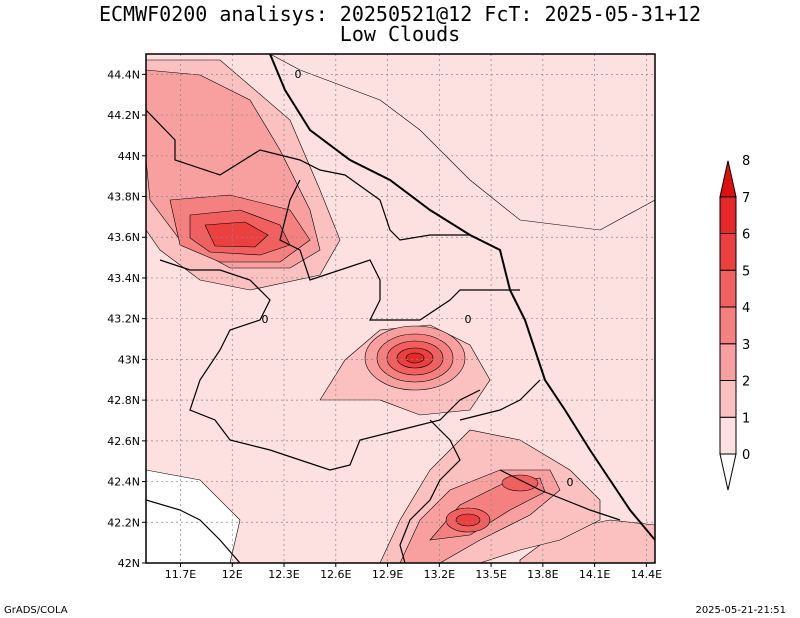 Image resolution: width=800 pixels, height=618 pixels. What do you see at coordinates (123, 441) in the screenshot?
I see `tick-label-lat: 42.6N` at bounding box center [123, 441].